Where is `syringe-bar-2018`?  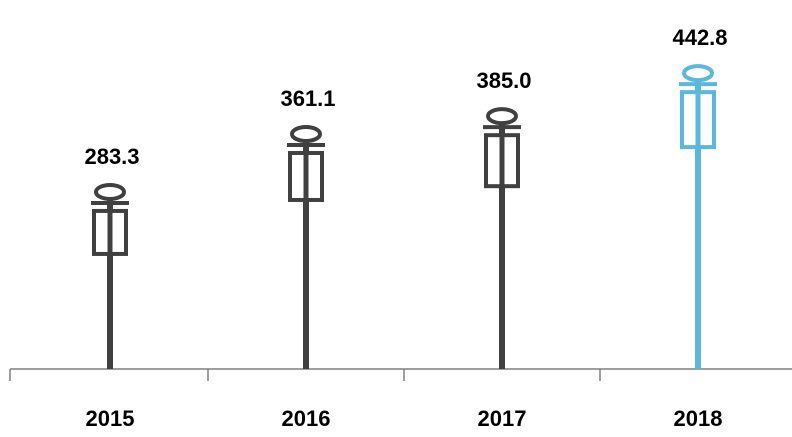
syringe-bar-2018 is located at coordinates (698, 216).